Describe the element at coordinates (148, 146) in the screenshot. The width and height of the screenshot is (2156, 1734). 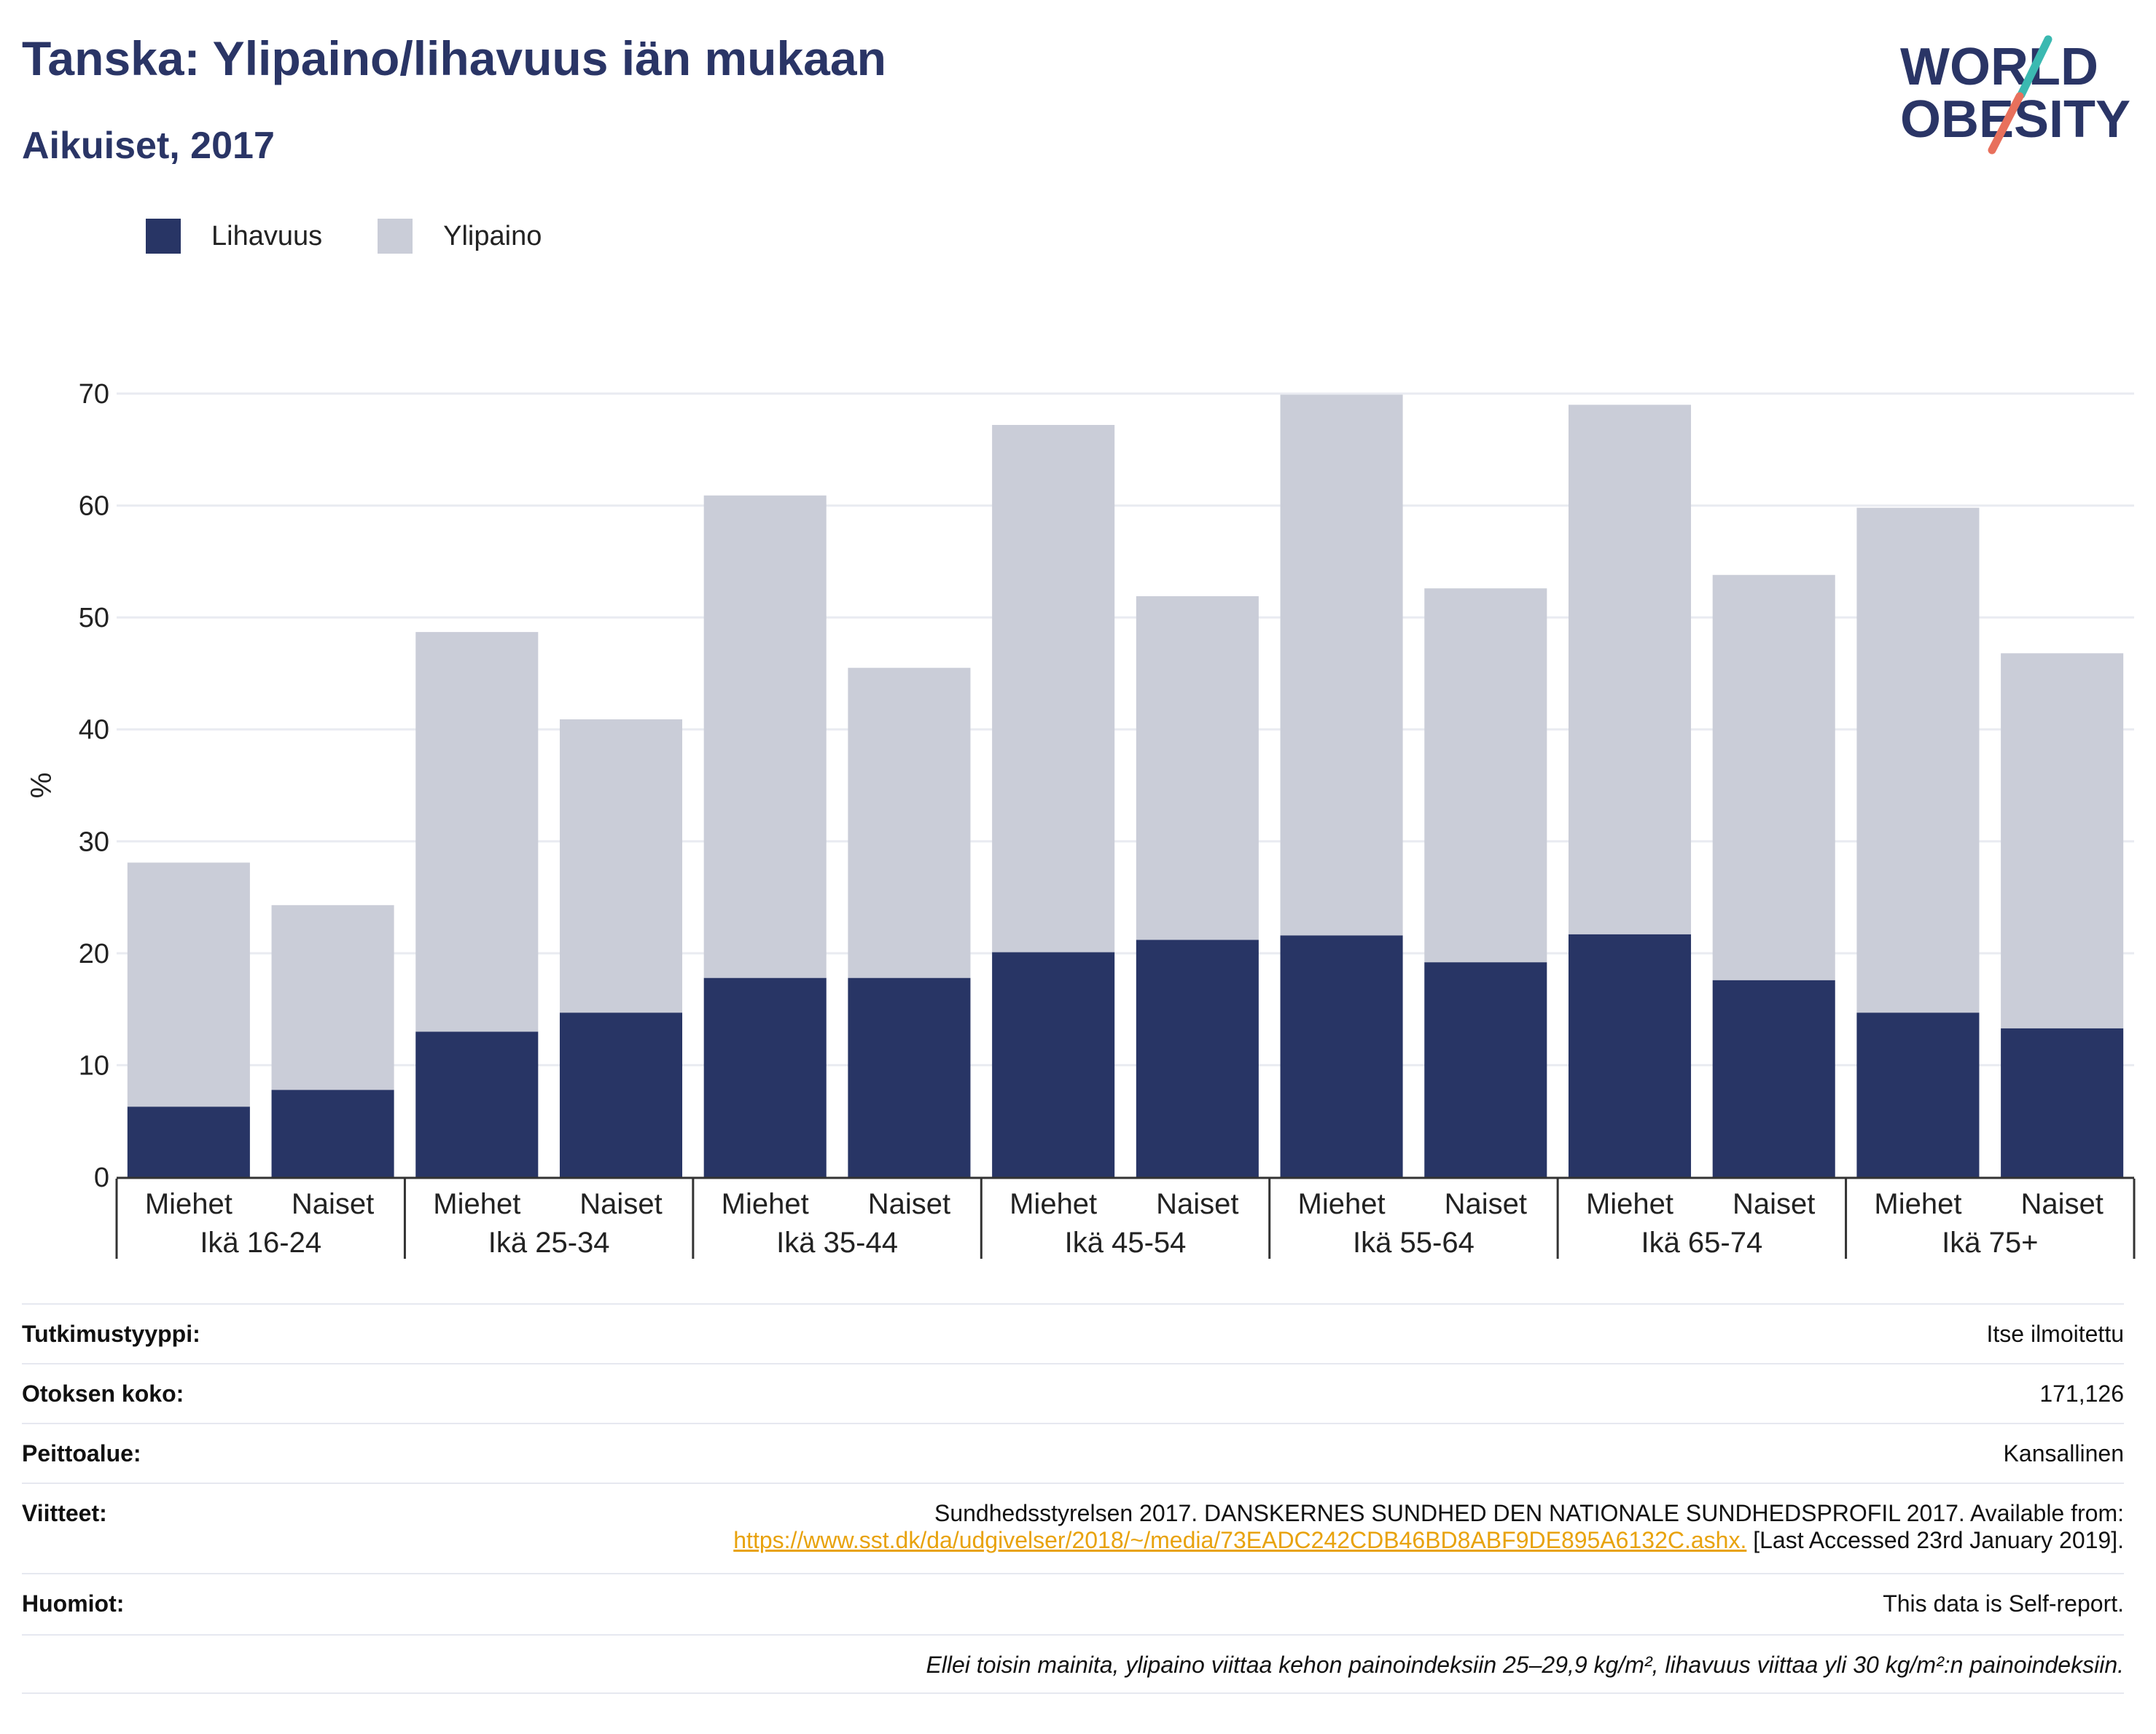
I see `page-subtitle: Aikuiset, 2017` at that location.